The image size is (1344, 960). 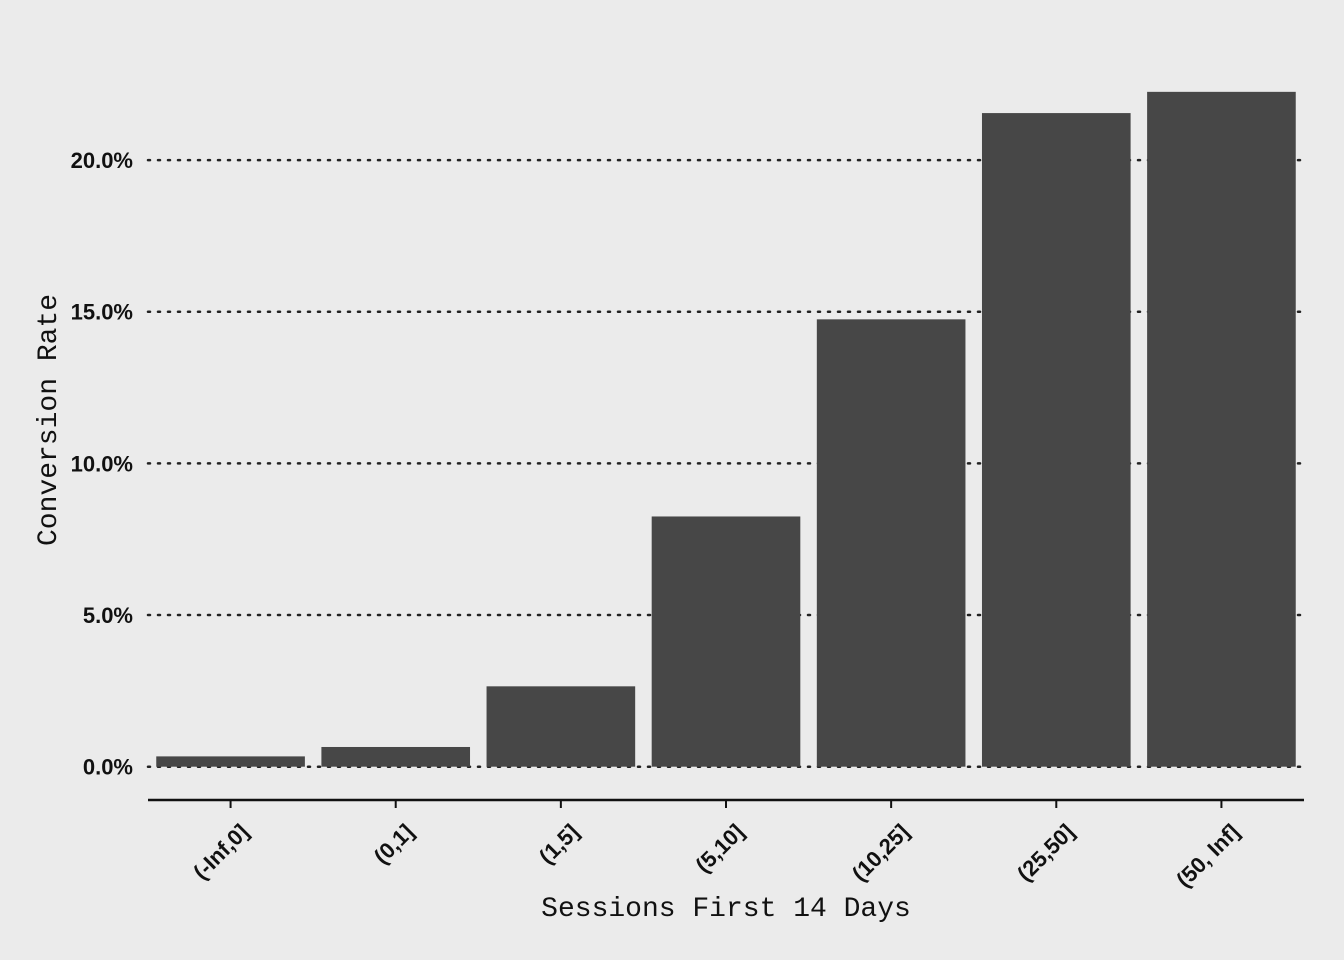 What do you see at coordinates (108, 615) in the screenshot?
I see `y-tick-label: 5.0%` at bounding box center [108, 615].